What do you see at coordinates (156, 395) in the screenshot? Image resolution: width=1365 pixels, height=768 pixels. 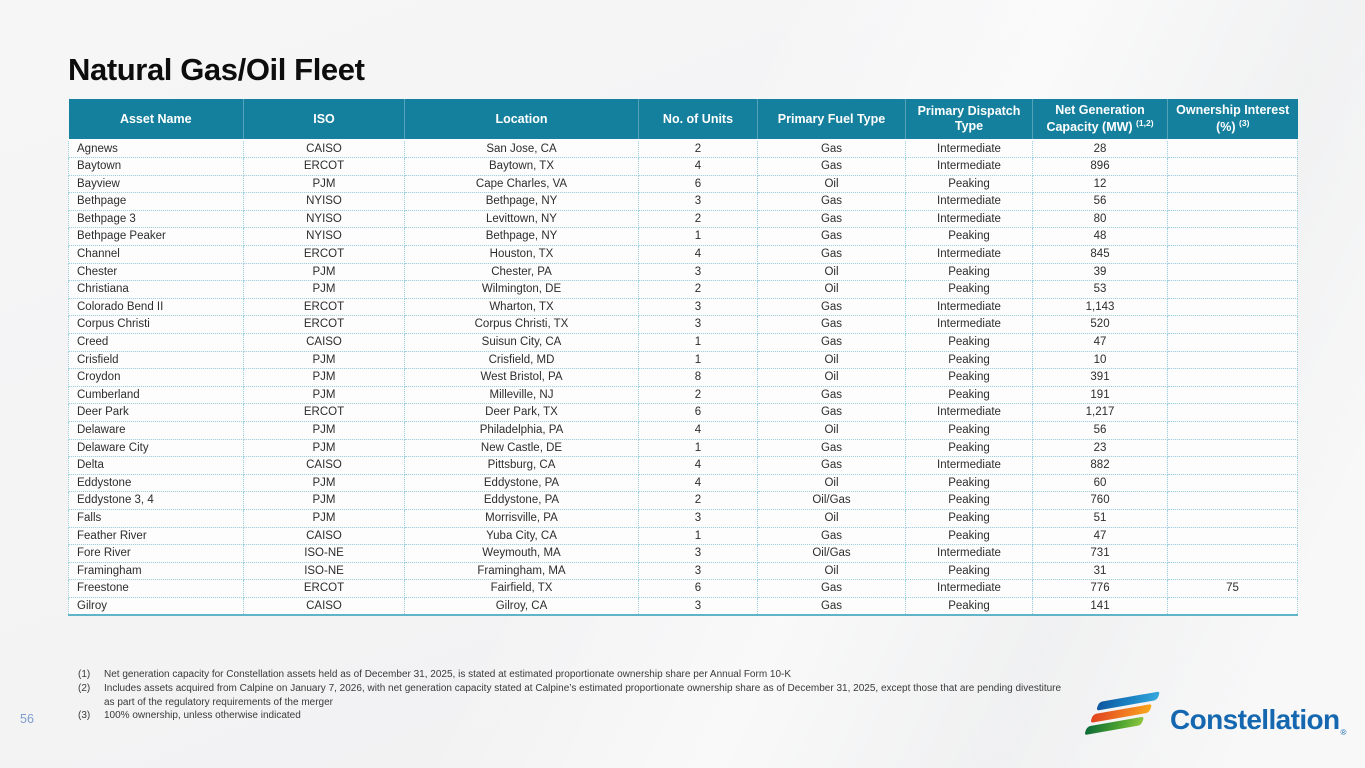 I see `cell-asset-name: Cumberland` at bounding box center [156, 395].